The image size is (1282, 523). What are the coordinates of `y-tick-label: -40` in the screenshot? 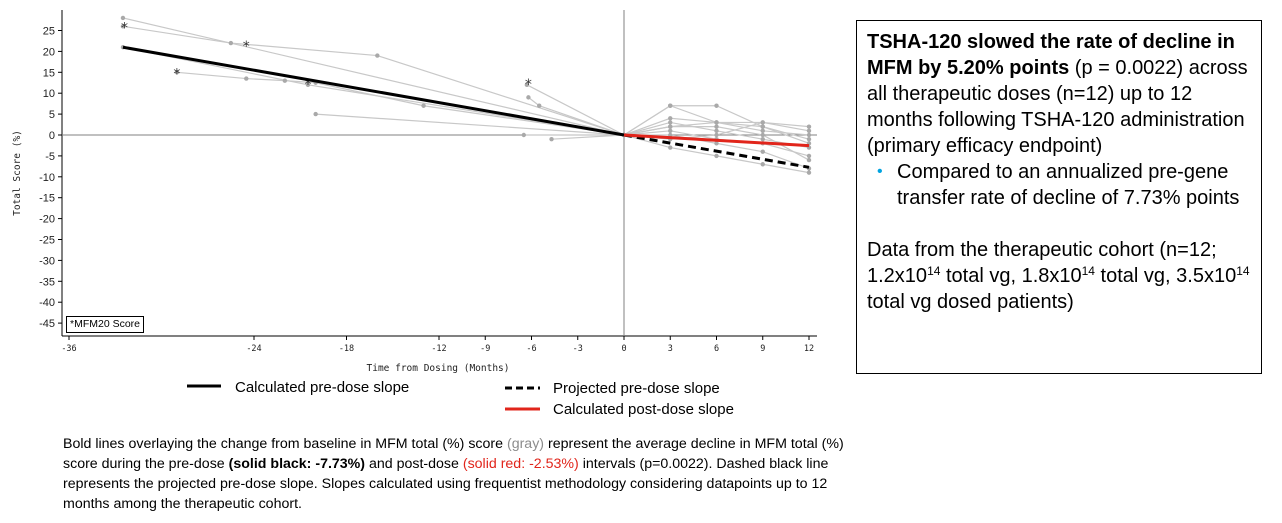 It's located at (47, 303).